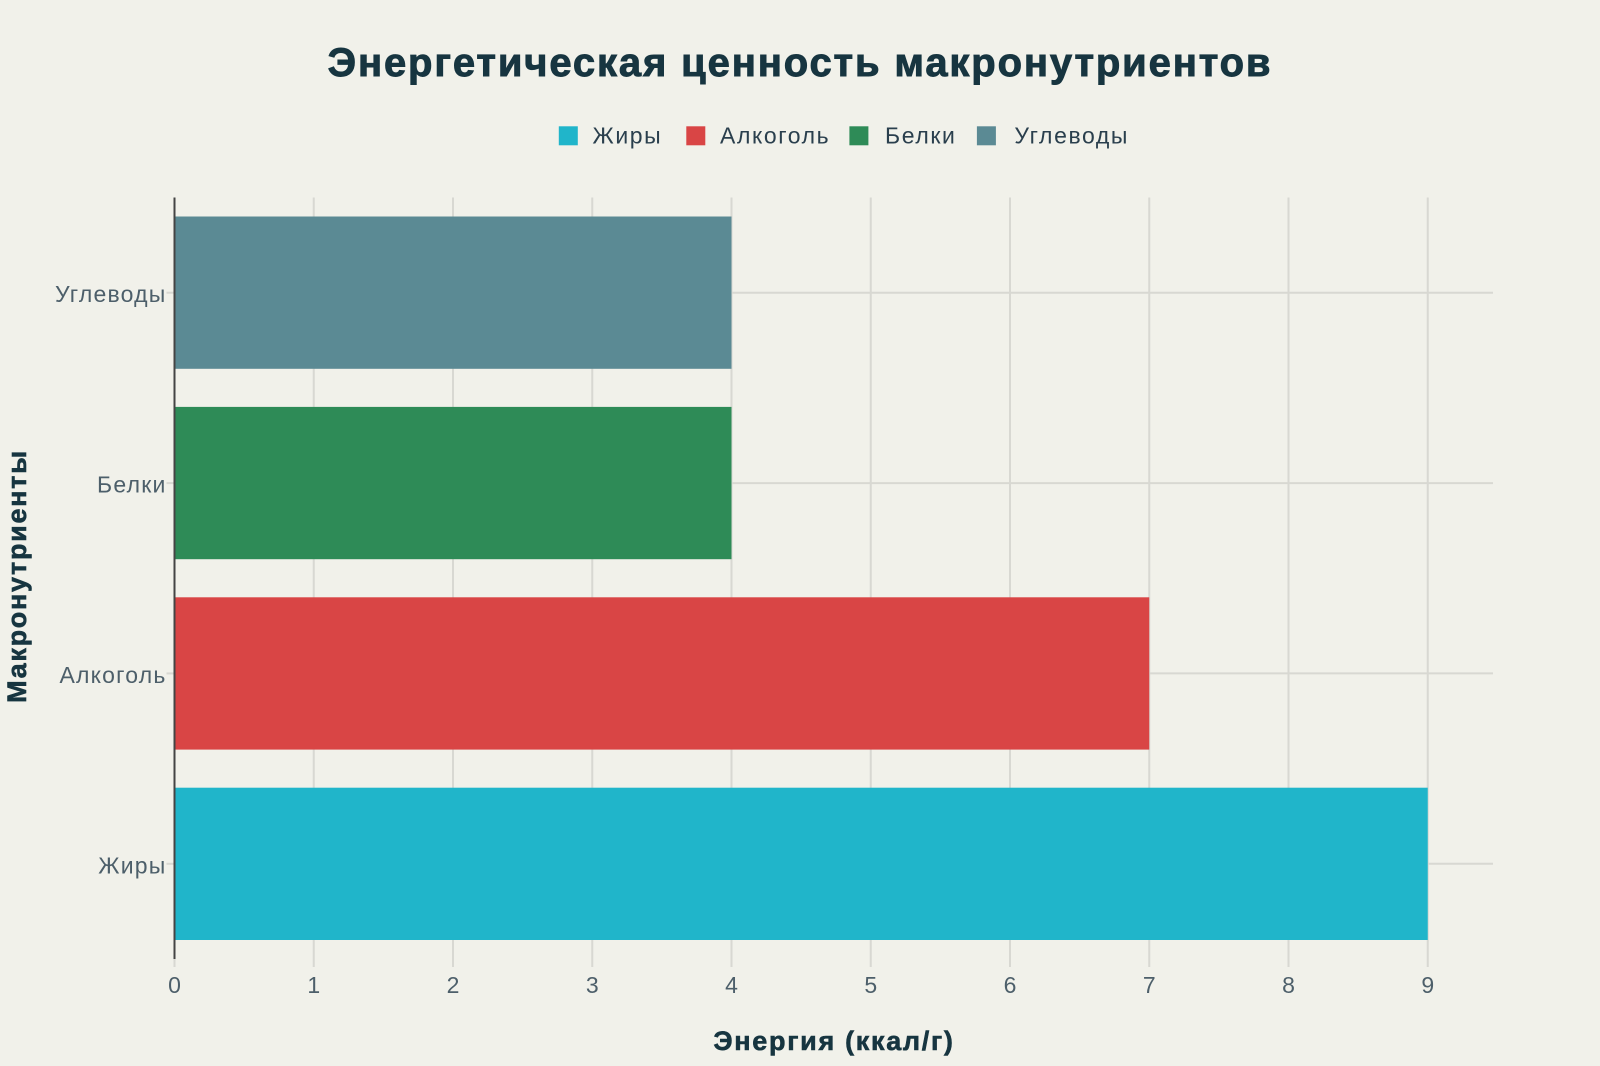 The image size is (1600, 1066). What do you see at coordinates (1288, 985) in the screenshot?
I see `svg-text: 8` at bounding box center [1288, 985].